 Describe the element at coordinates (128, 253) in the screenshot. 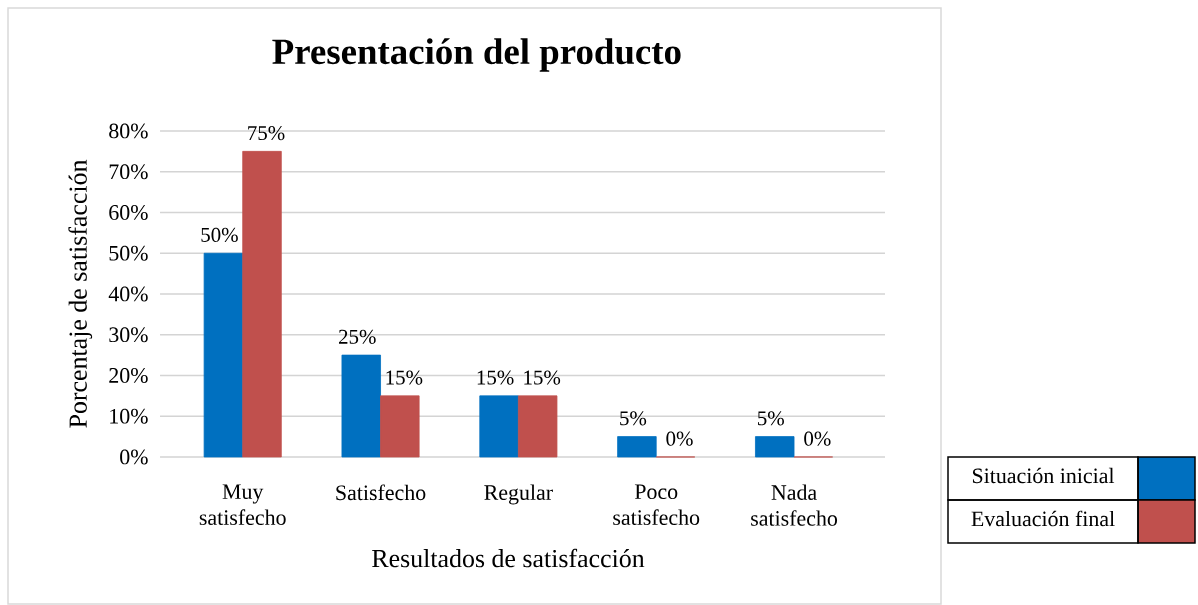

I see `y-tick-label: 50%` at that location.